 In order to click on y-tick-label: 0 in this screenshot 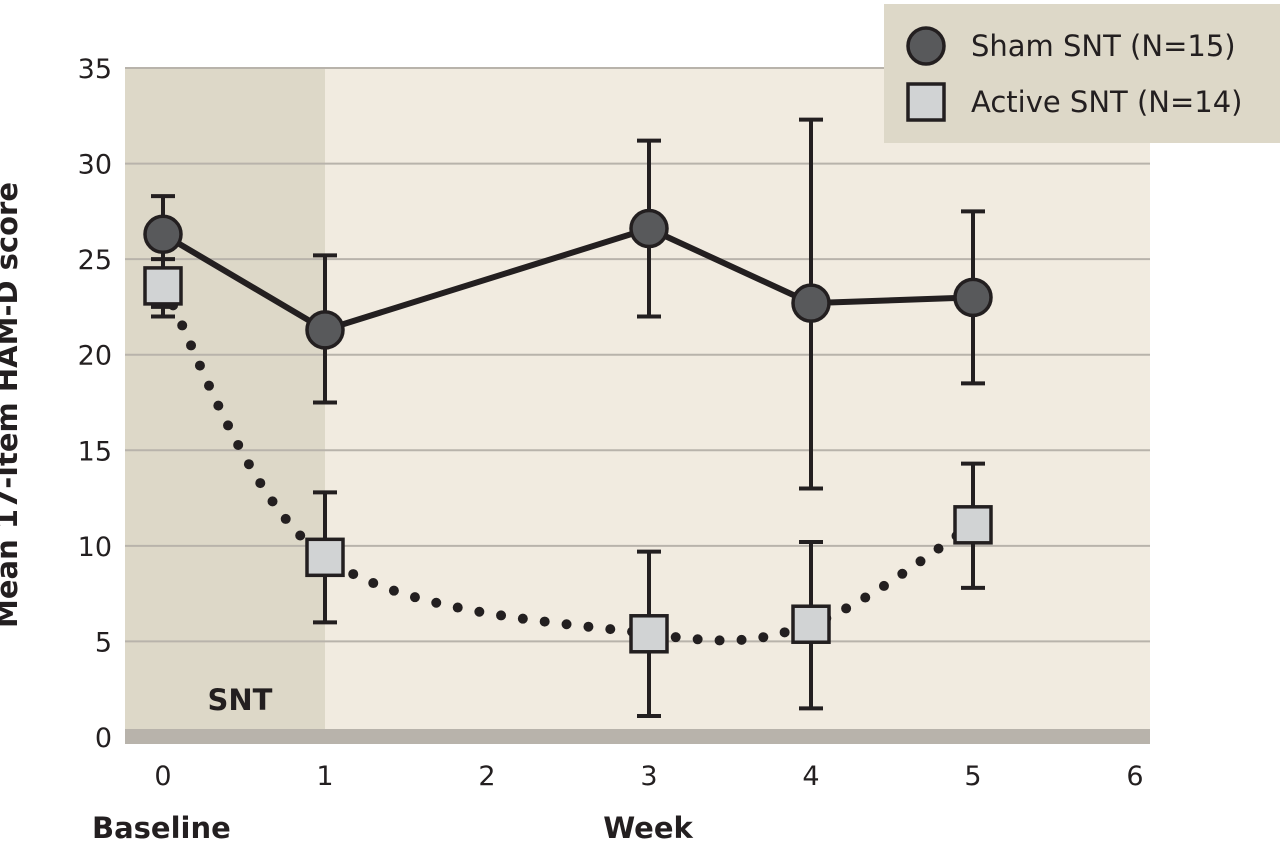, I will do `click(103, 738)`.